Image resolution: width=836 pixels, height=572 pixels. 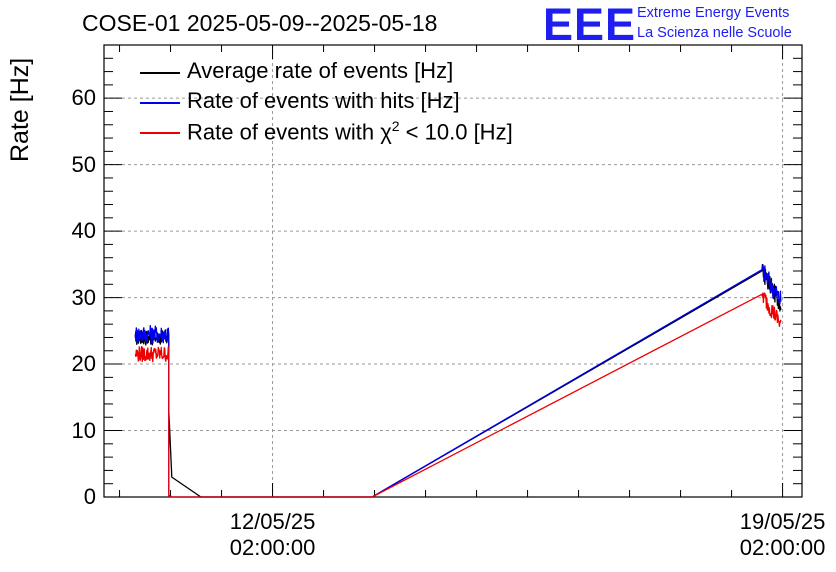 I want to click on y-tick-label-0: 0, so click(x=89, y=496).